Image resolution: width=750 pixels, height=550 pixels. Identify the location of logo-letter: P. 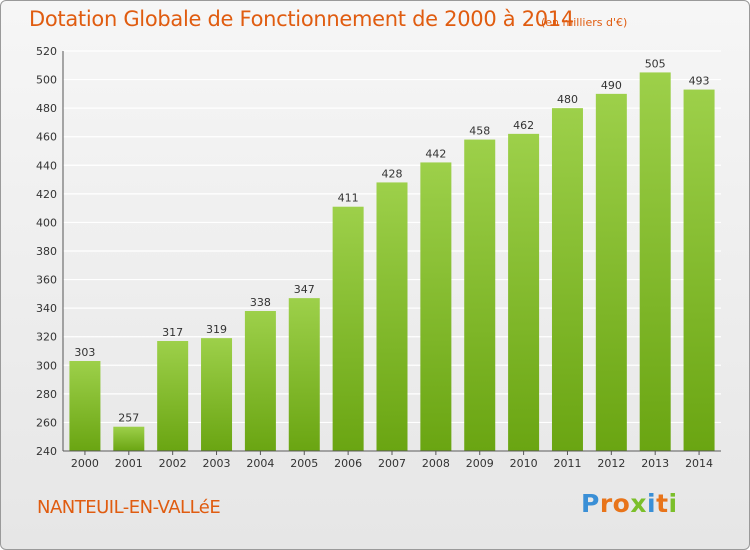
(590, 503).